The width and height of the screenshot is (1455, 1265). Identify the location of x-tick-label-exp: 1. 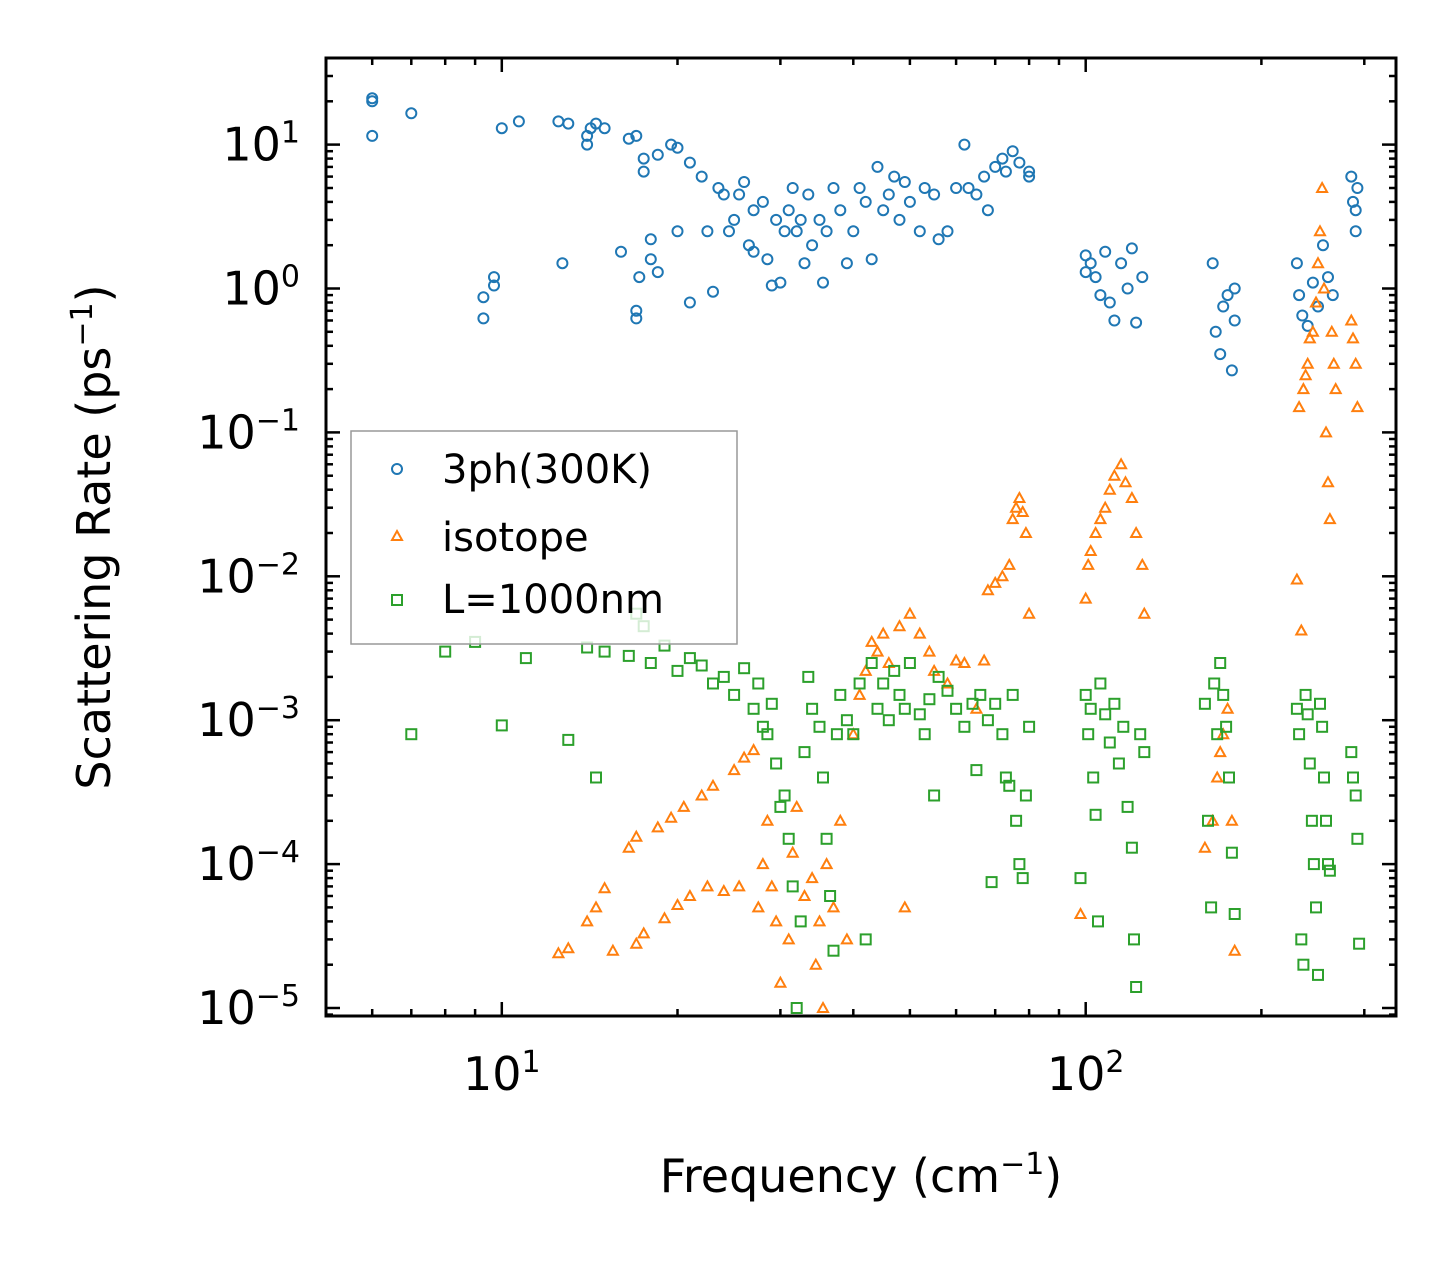
(531, 1062).